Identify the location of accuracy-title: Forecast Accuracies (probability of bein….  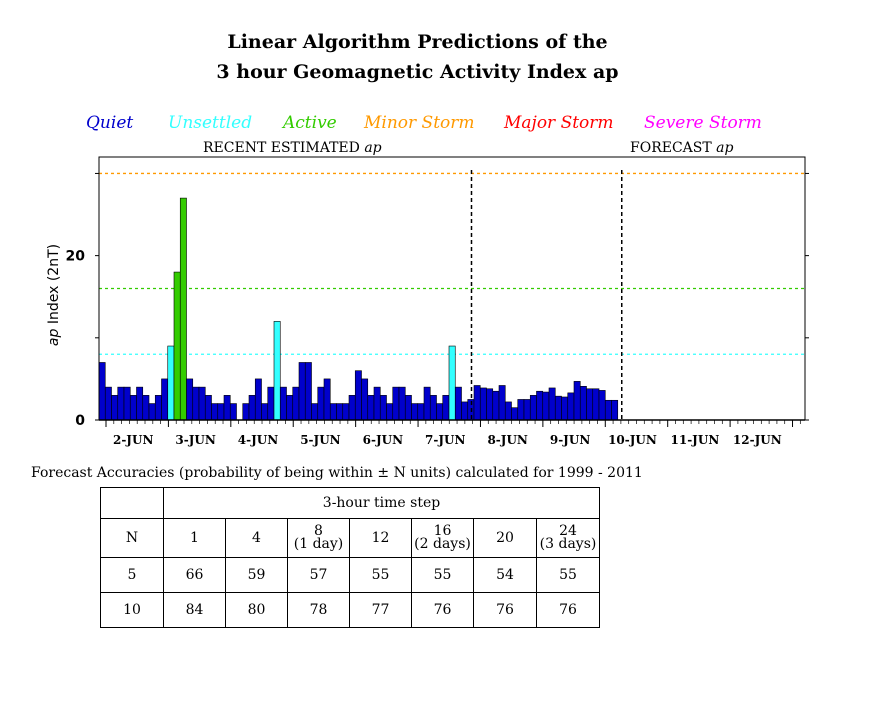
(337, 473).